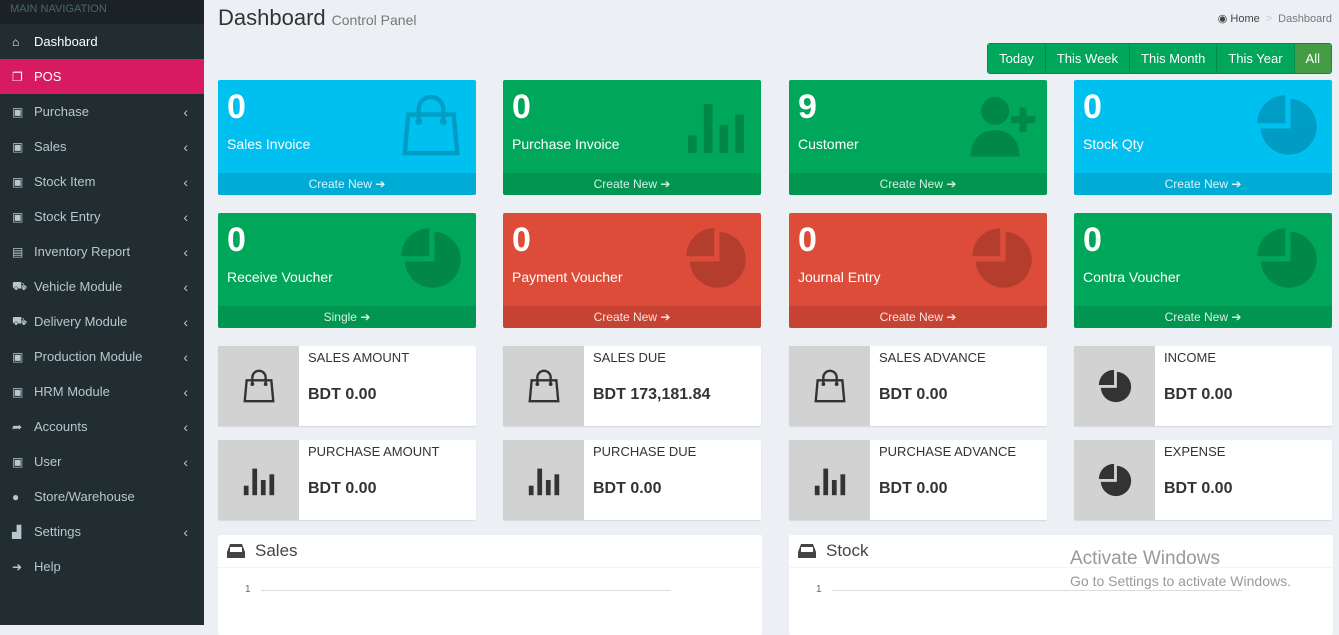 The height and width of the screenshot is (635, 1339). What do you see at coordinates (1061, 585) in the screenshot?
I see `panel-stock: Stock 1` at bounding box center [1061, 585].